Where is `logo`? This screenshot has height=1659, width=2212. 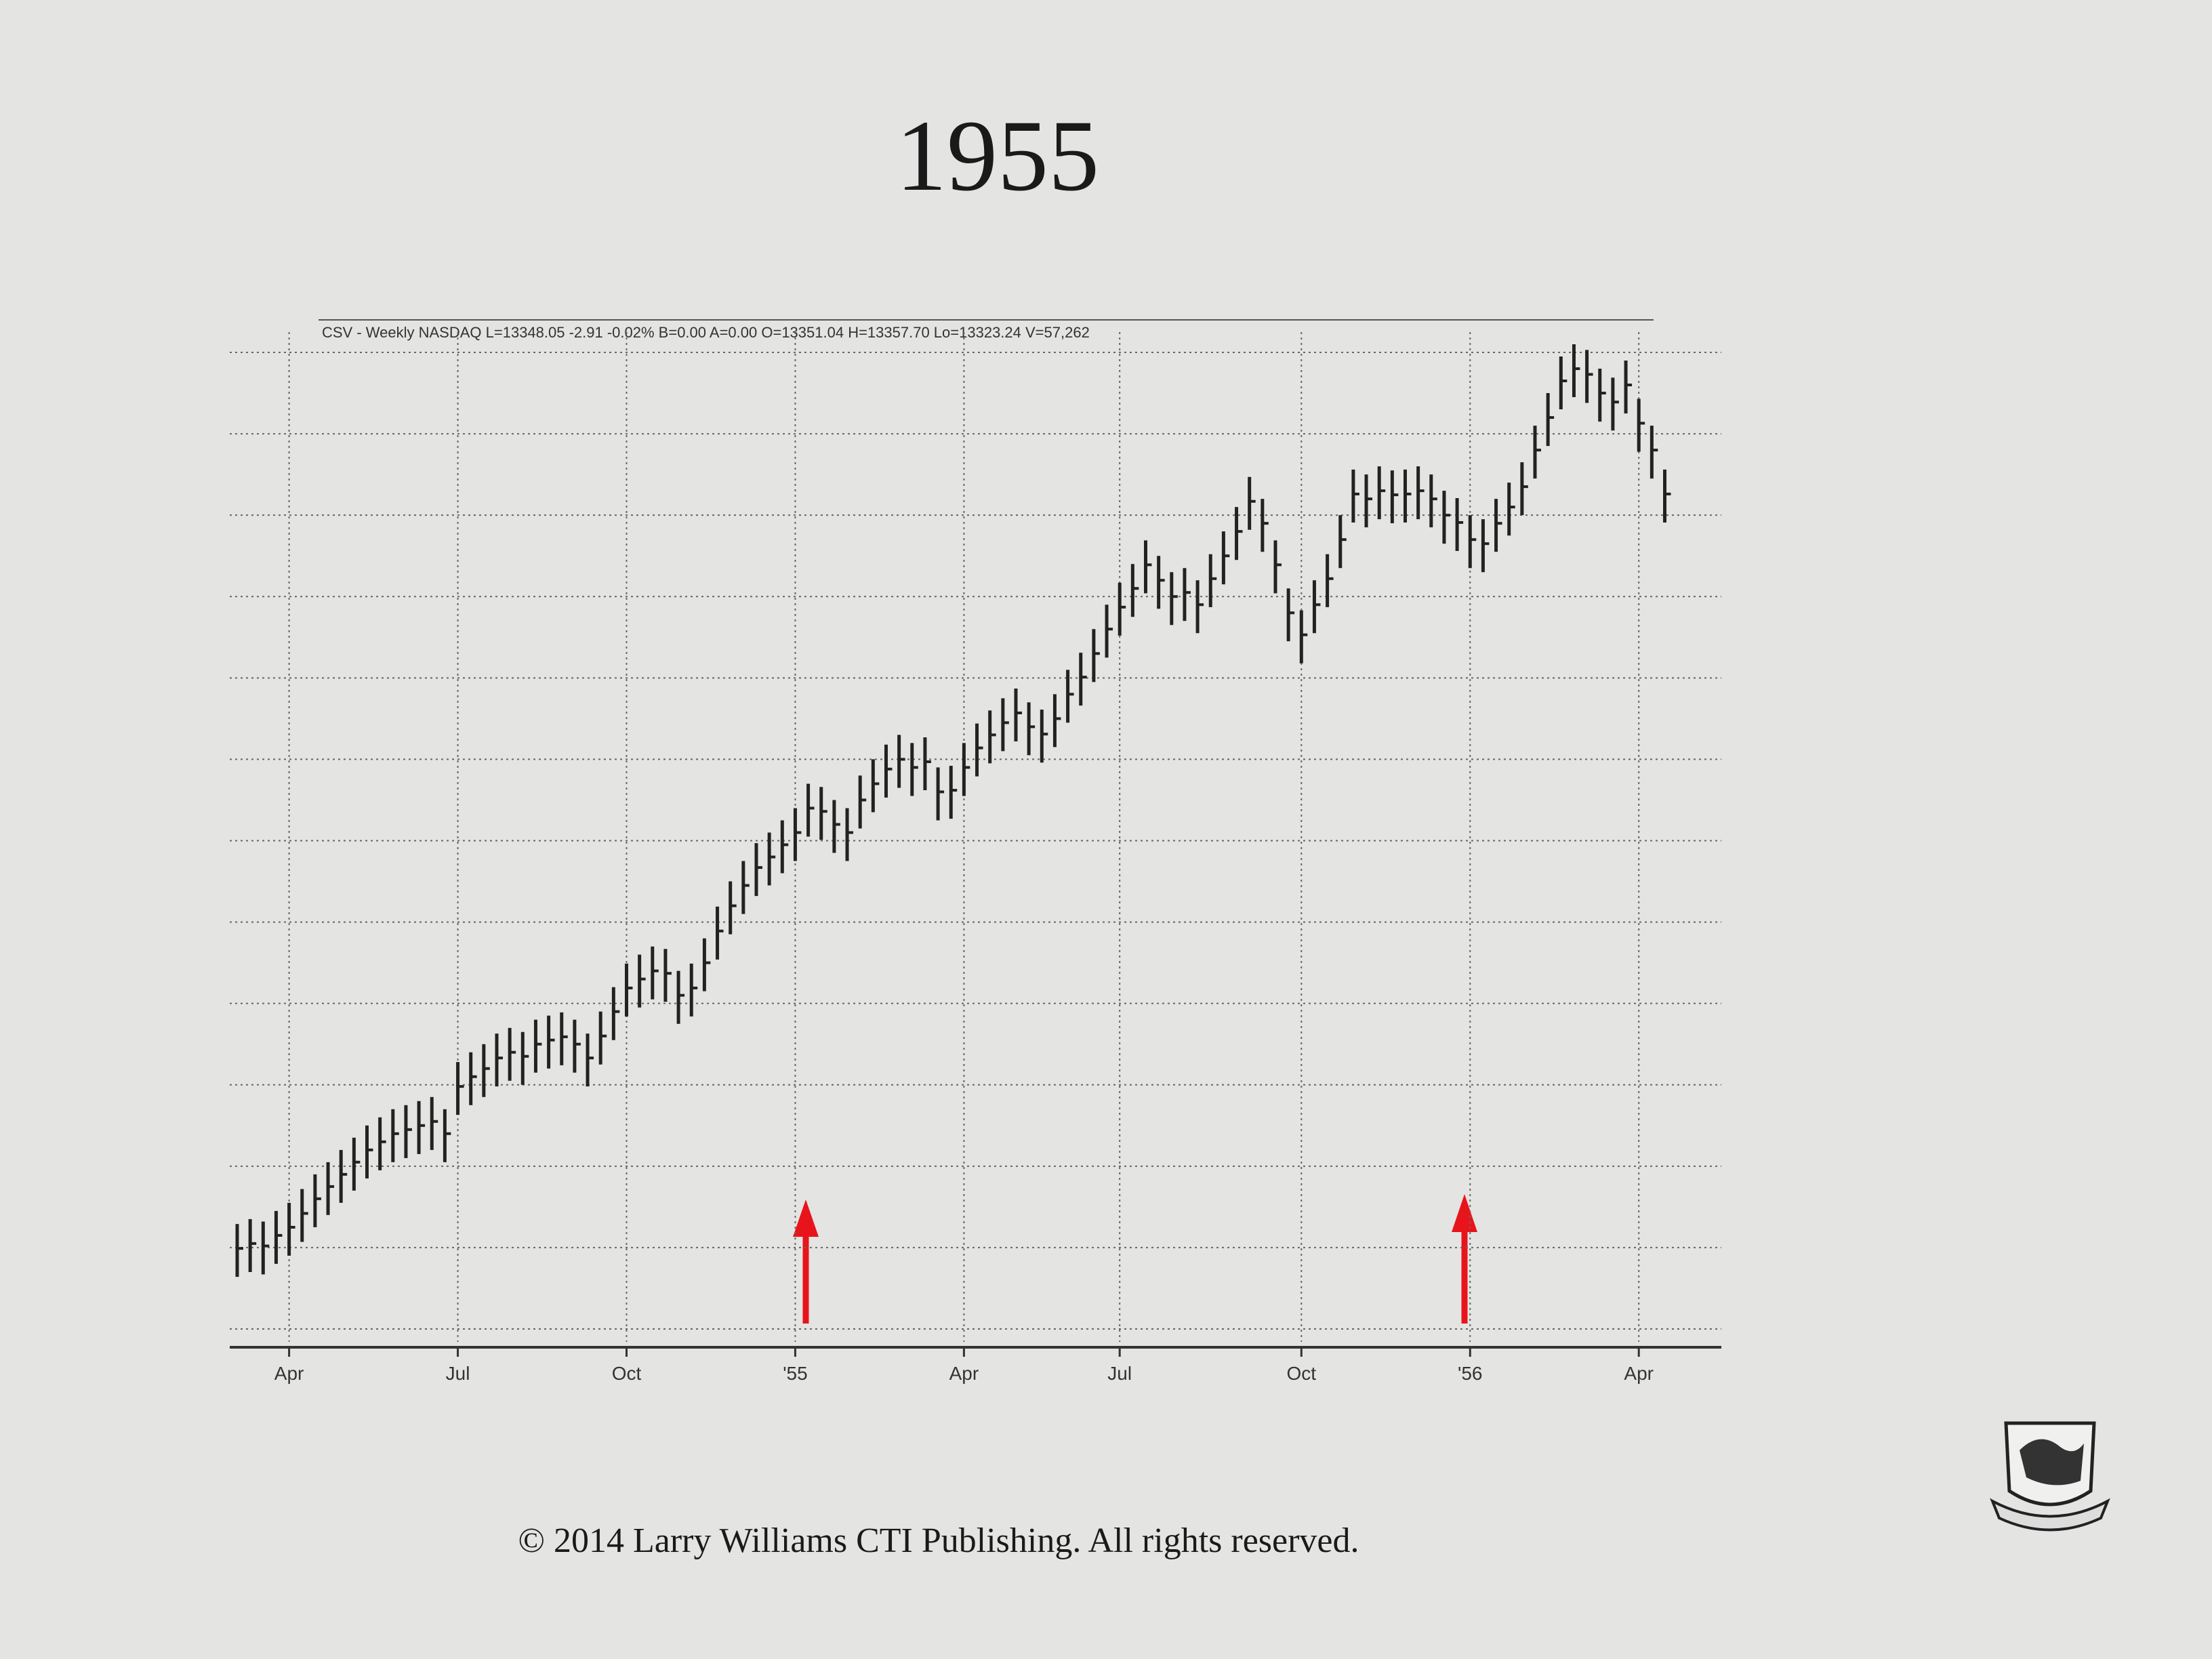 logo is located at coordinates (2050, 1477).